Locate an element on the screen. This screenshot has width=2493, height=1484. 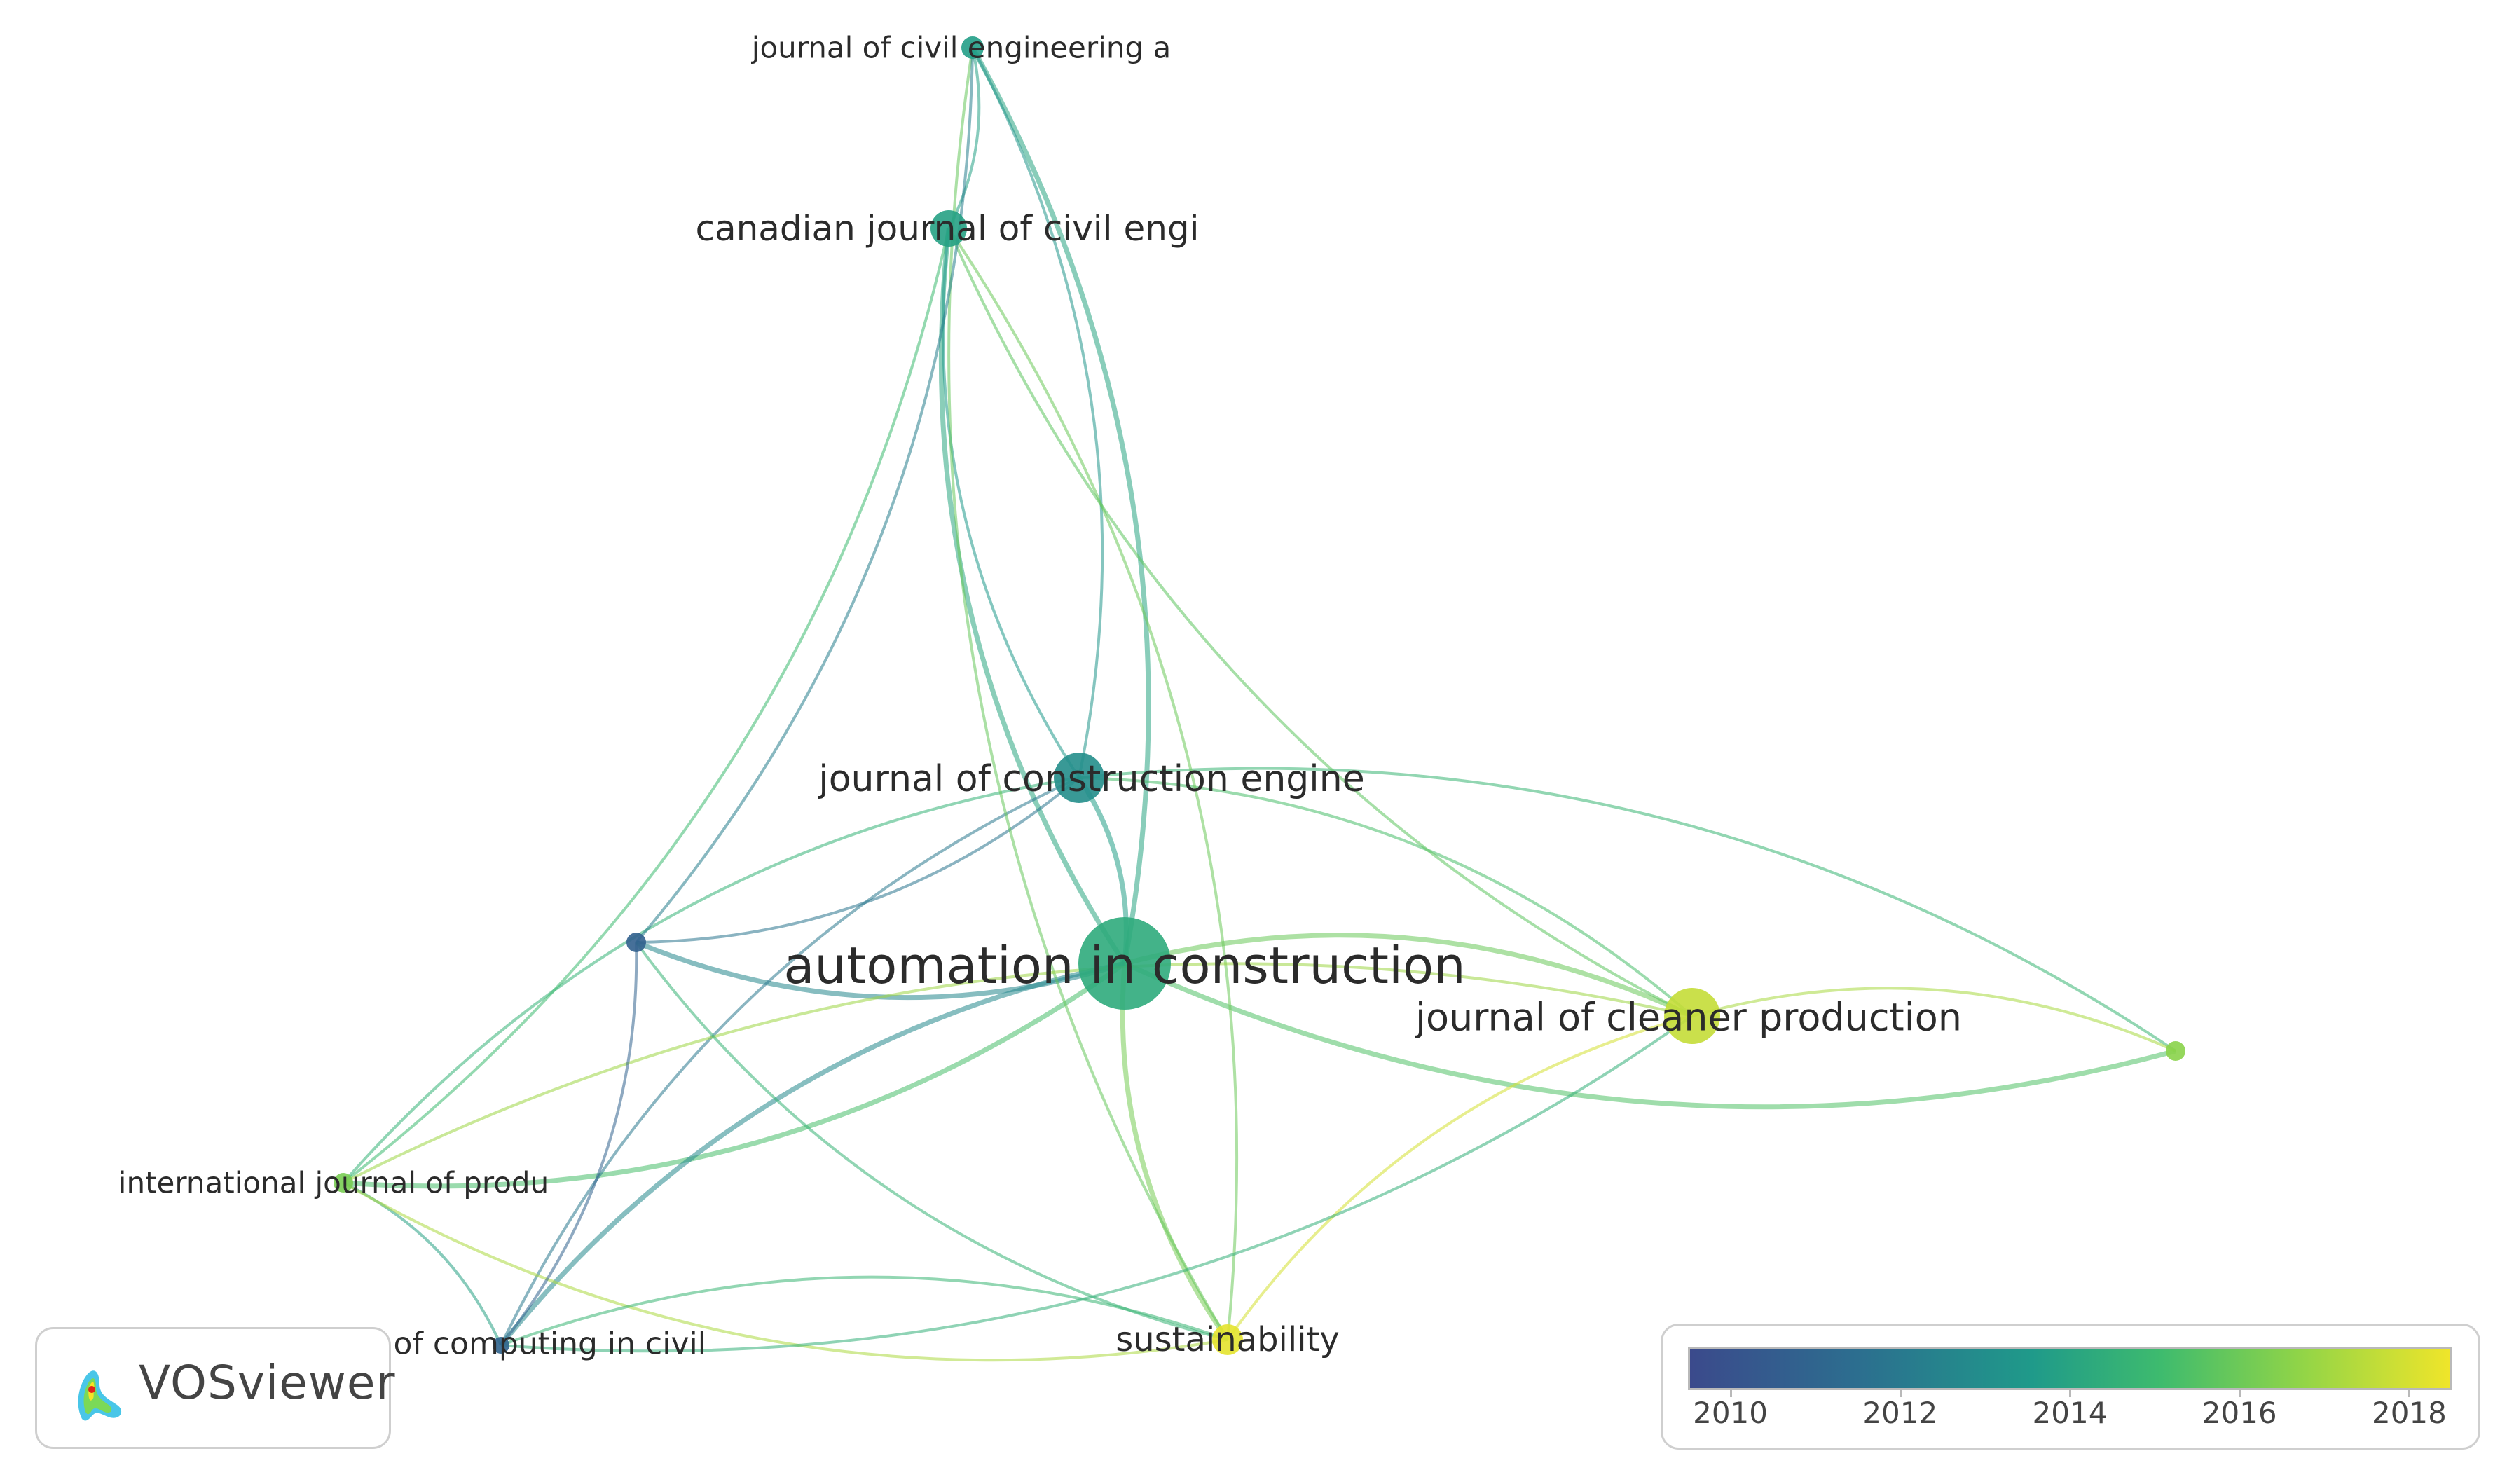
node-unlabeled-purple is located at coordinates (636, 942).